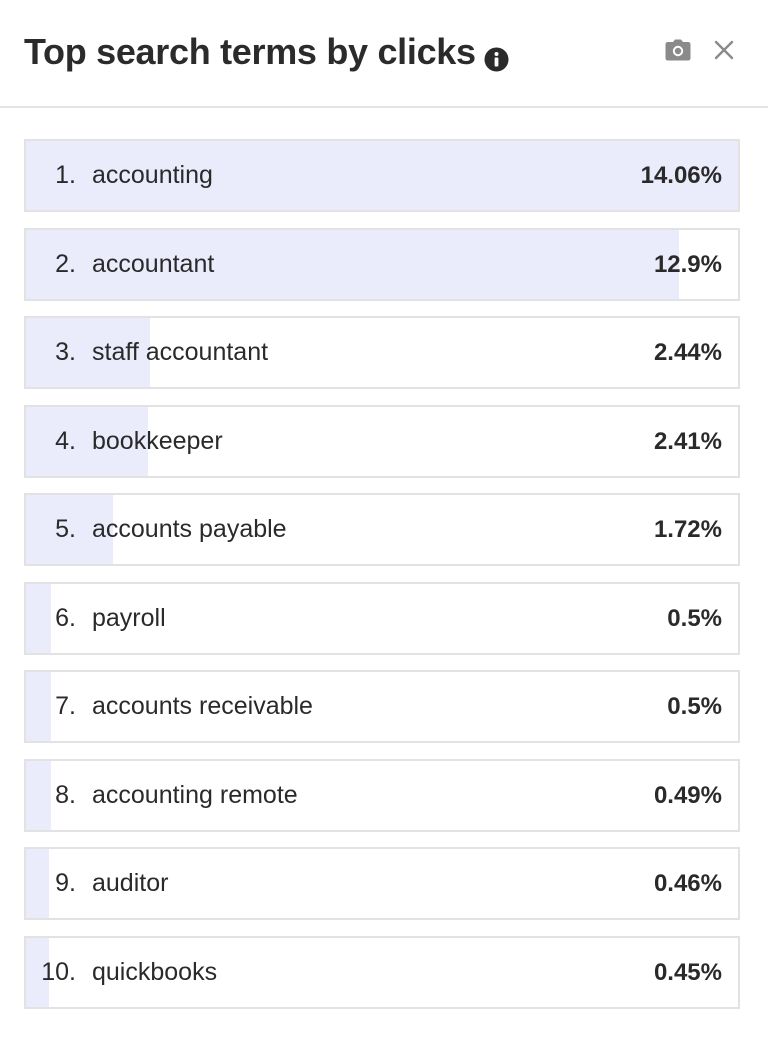 The image size is (768, 1050). What do you see at coordinates (129, 617) in the screenshot?
I see `term-label: payroll` at bounding box center [129, 617].